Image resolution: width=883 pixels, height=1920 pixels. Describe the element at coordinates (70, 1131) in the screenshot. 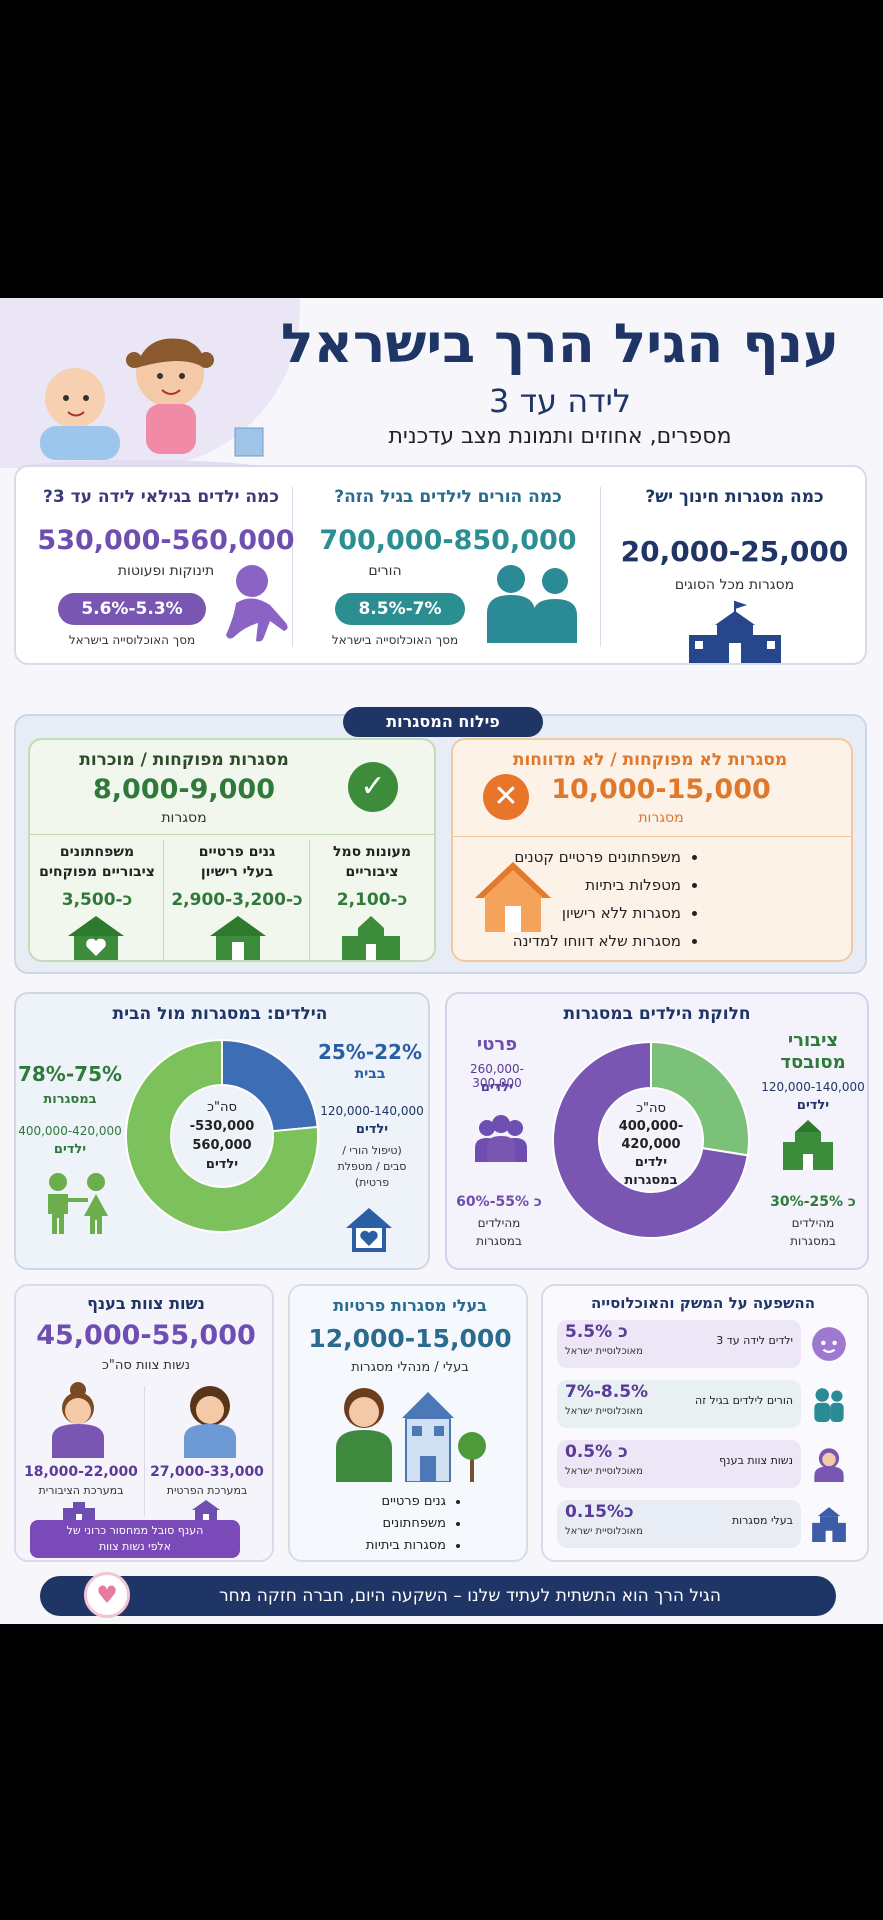

I see `facility-value: 400,000-420,000` at that location.